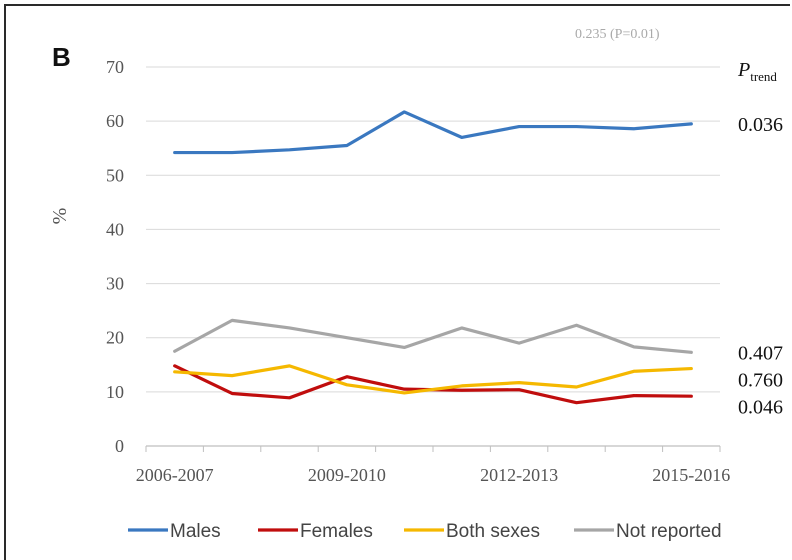 Image resolution: width=792 pixels, height=560 pixels. What do you see at coordinates (115, 338) in the screenshot?
I see `y-tick-label: 20` at bounding box center [115, 338].